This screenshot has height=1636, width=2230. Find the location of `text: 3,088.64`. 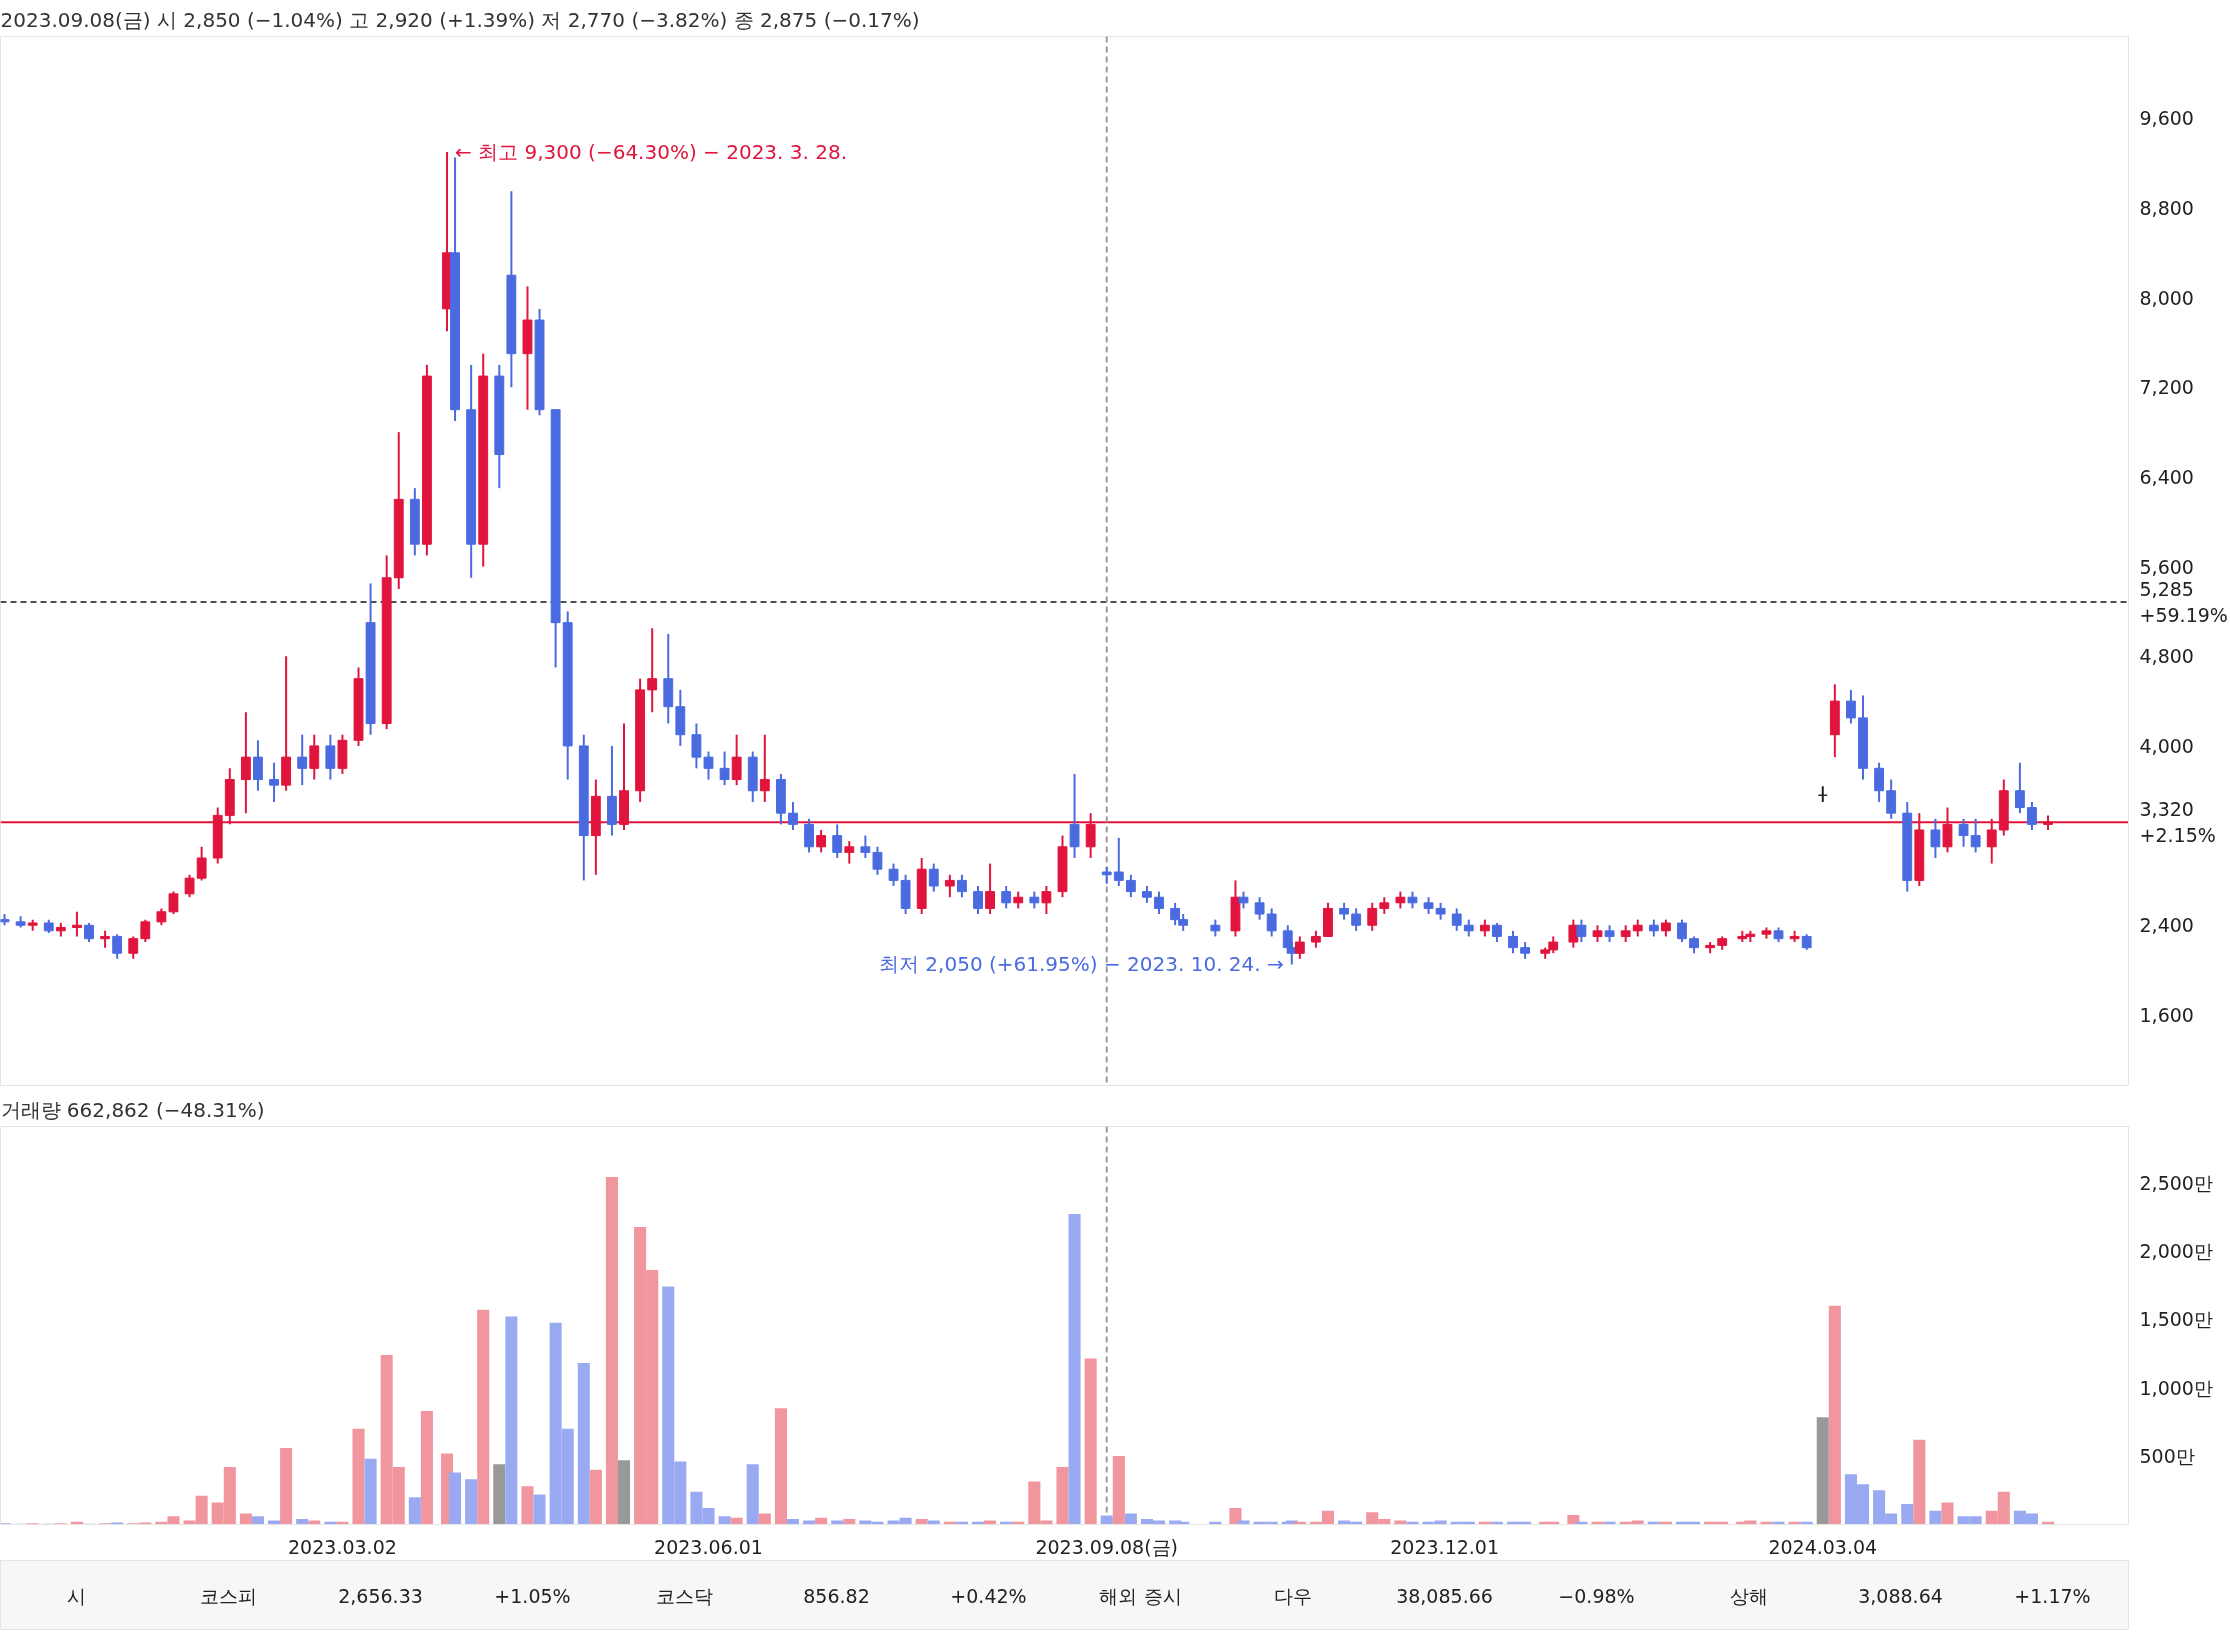

text: 3,088.64 is located at coordinates (1900, 1595).